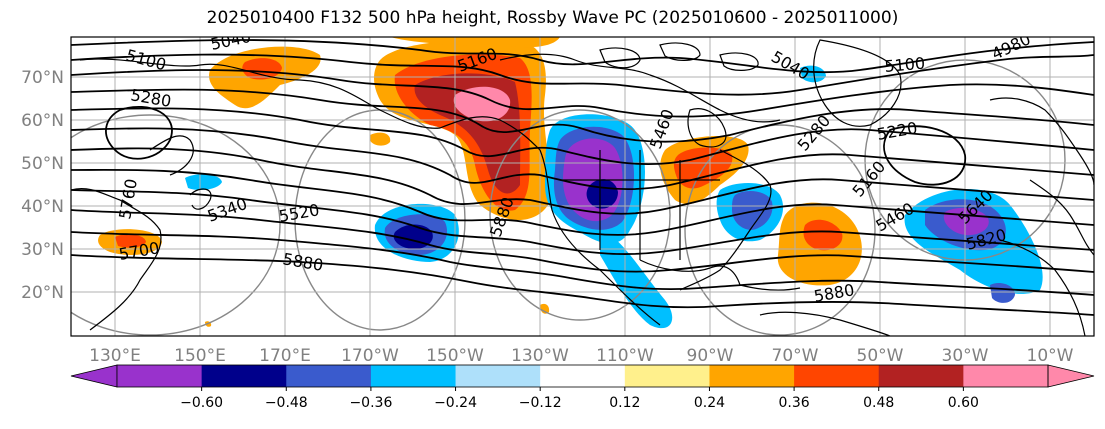 This screenshot has width=1105, height=429. What do you see at coordinates (540, 403) in the screenshot?
I see `colorbar-tick-label: −0.12` at bounding box center [540, 403].